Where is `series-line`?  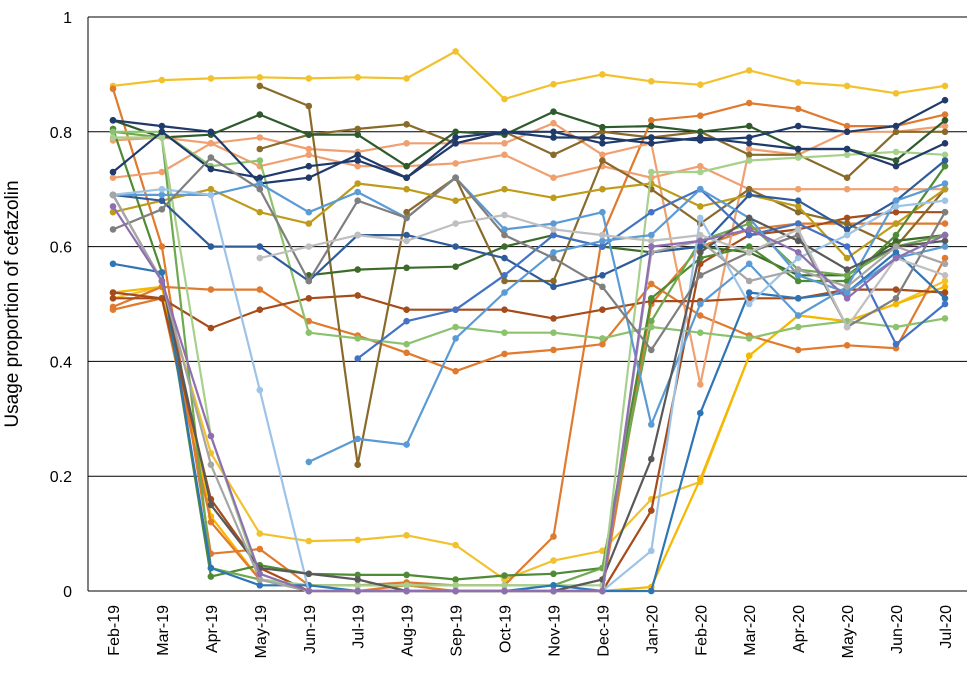
series-line is located at coordinates (529, 315).